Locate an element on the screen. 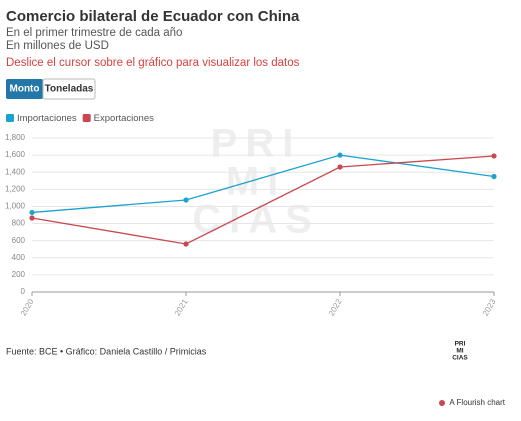 The image size is (521, 421). logo: MI is located at coordinates (459, 351).